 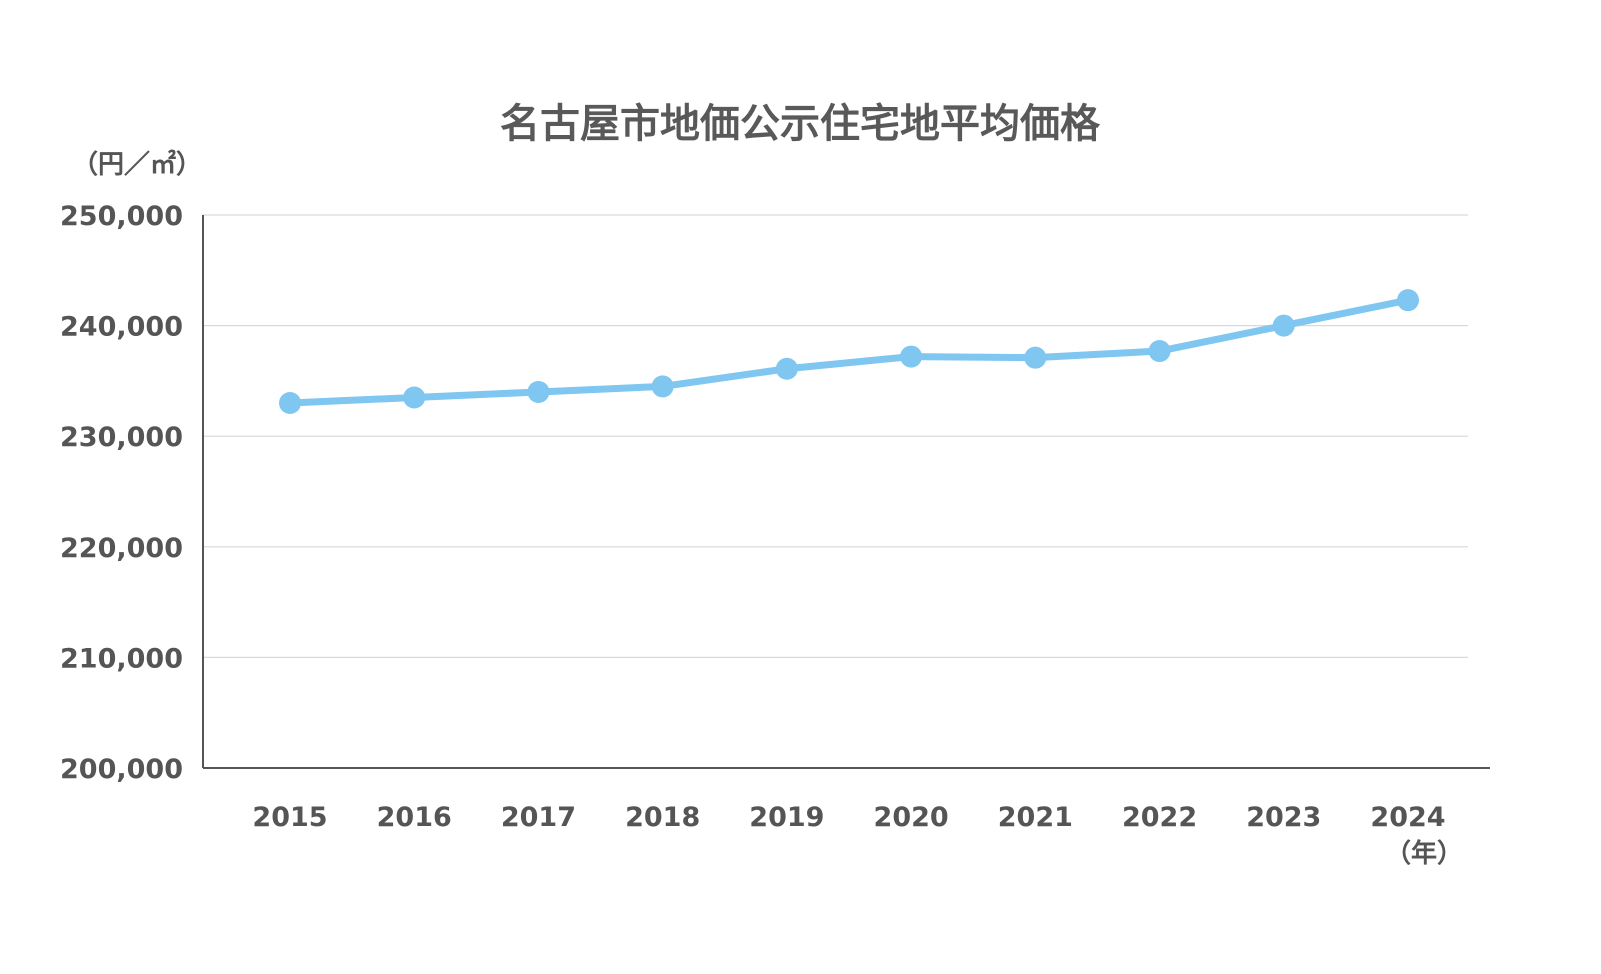 What do you see at coordinates (538, 817) in the screenshot?
I see `x-tick-label: 2017` at bounding box center [538, 817].